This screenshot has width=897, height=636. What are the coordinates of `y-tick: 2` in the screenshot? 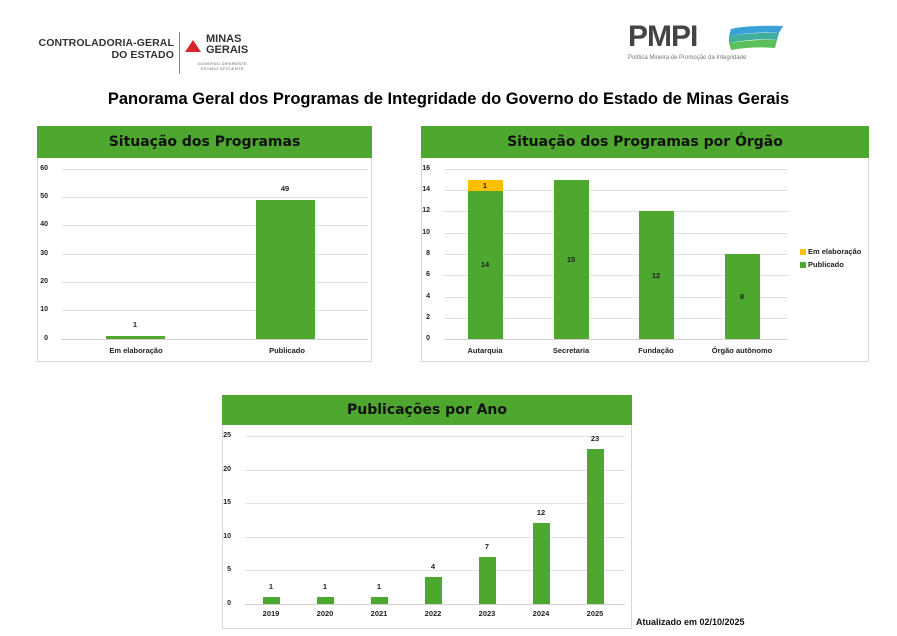 It's located at (428, 317).